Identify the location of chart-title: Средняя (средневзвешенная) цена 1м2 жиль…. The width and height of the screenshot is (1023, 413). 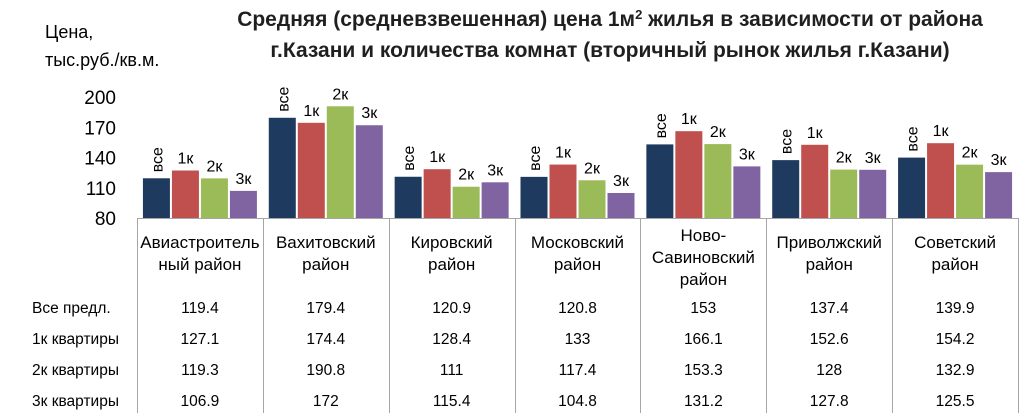
(610, 35).